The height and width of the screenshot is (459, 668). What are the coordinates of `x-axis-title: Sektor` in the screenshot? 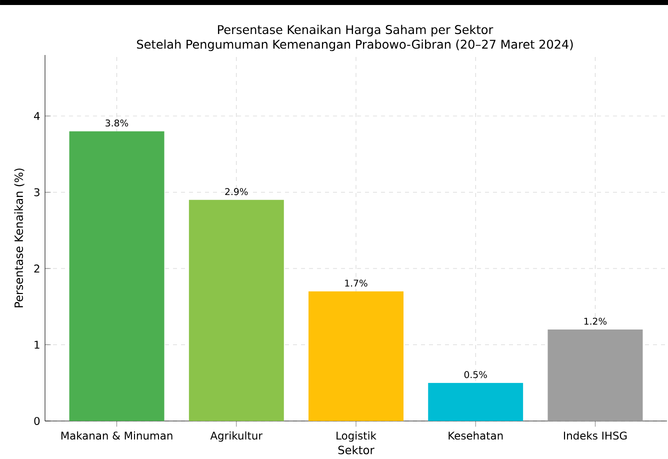 It's located at (356, 450).